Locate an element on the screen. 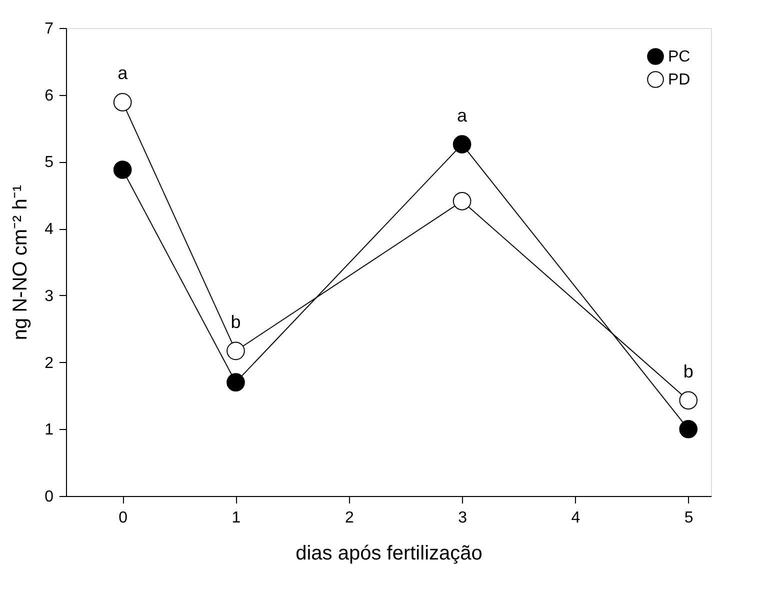 The height and width of the screenshot is (595, 765). x-tick-label: 1 is located at coordinates (236, 518).